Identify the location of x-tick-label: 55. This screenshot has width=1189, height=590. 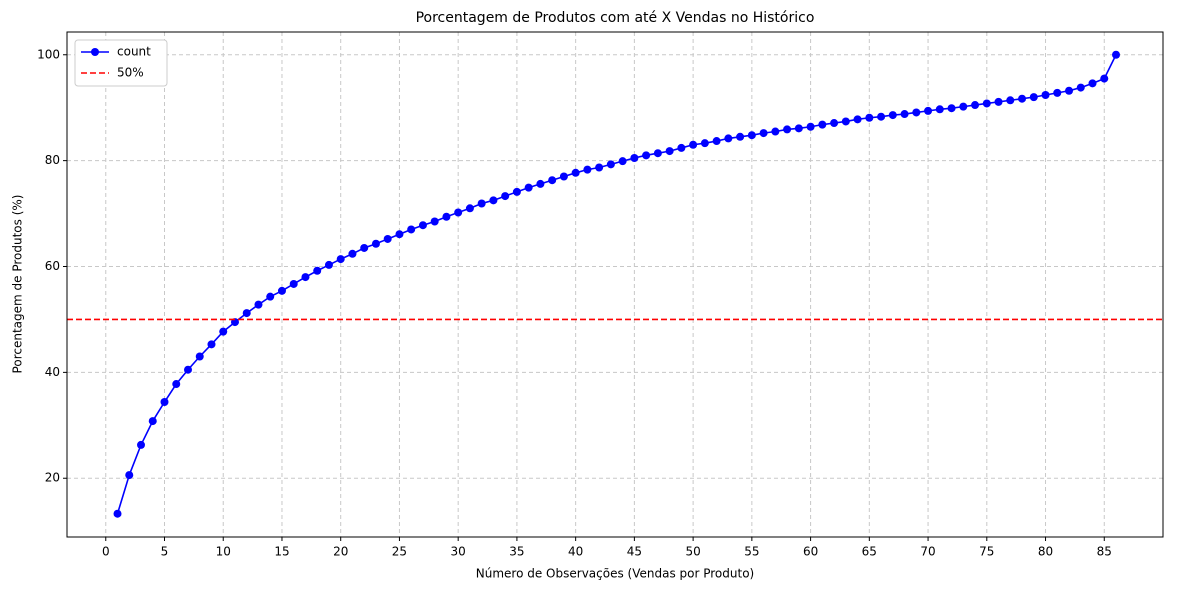
(751, 552).